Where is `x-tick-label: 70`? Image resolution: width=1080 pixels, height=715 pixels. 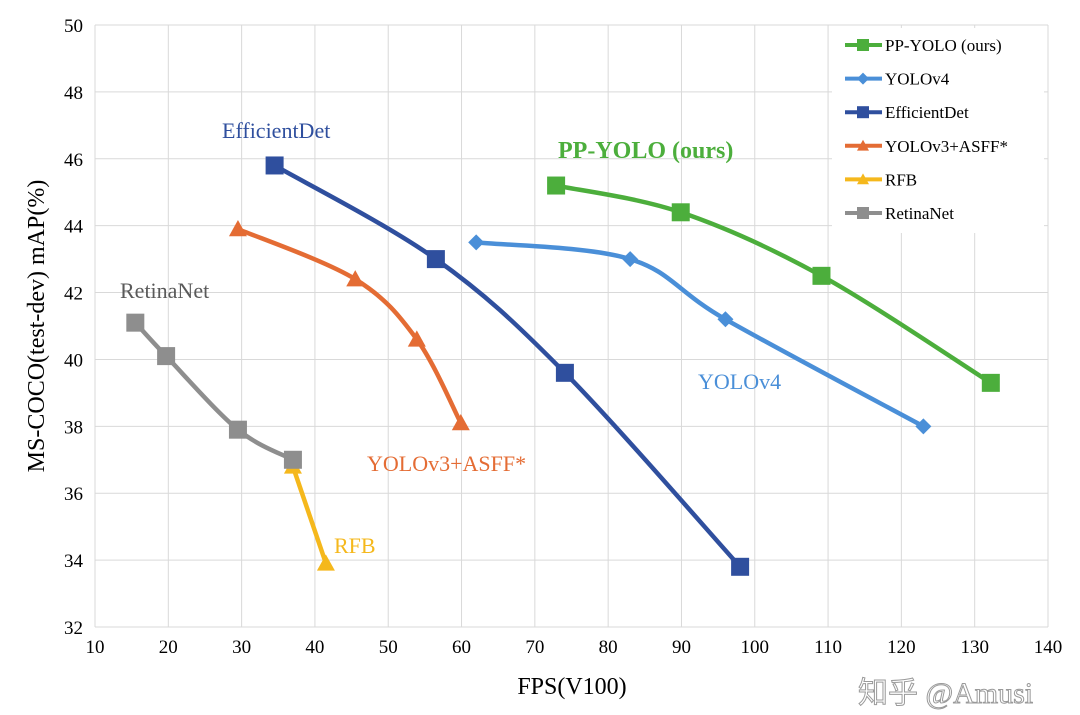 x-tick-label: 70 is located at coordinates (534, 647).